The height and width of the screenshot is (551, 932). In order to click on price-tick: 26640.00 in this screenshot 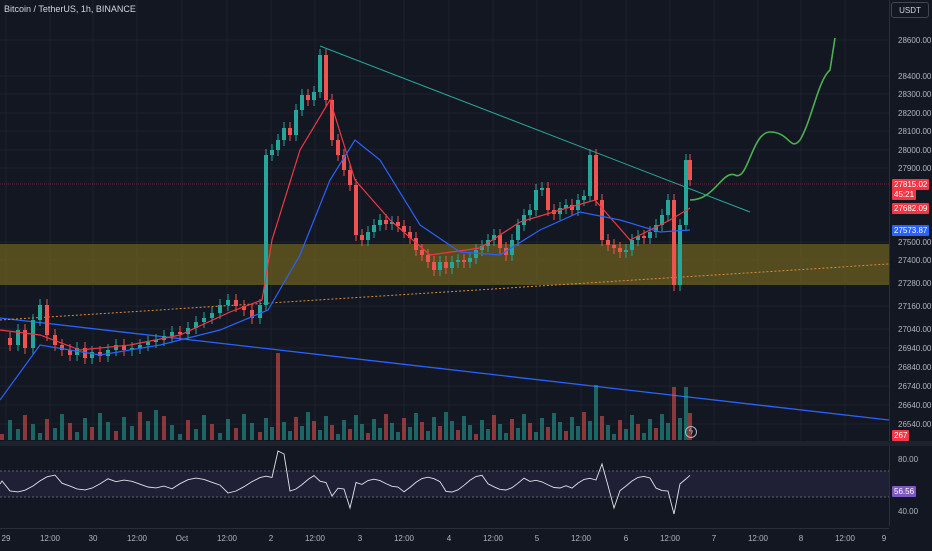, I will do `click(915, 405)`.